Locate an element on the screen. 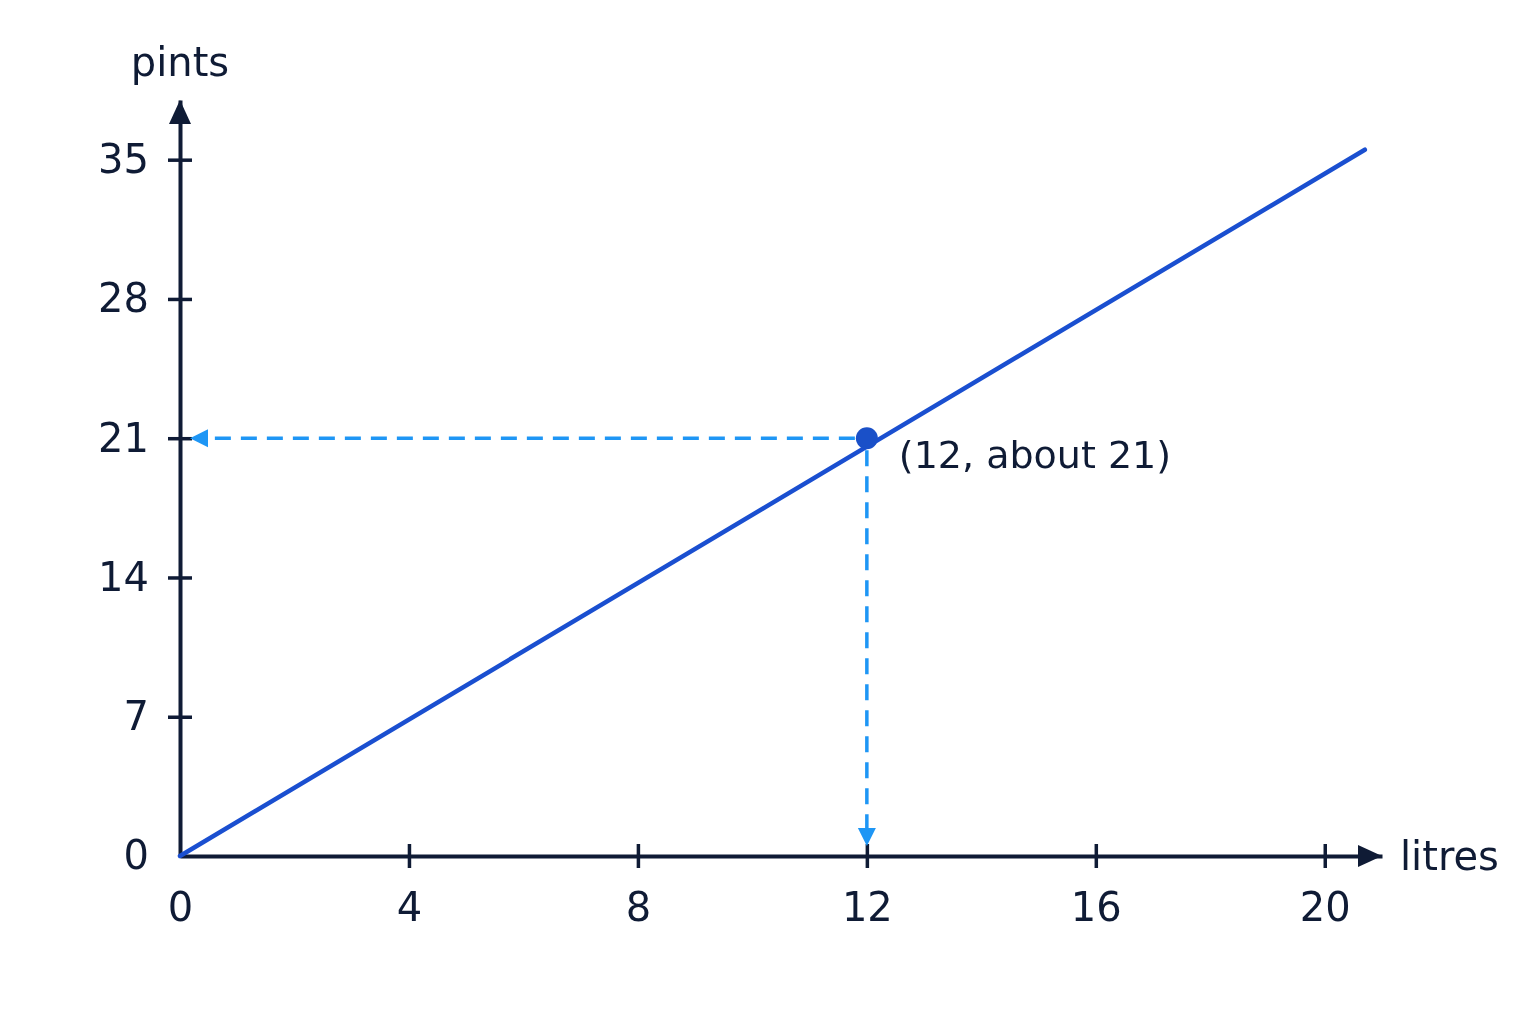 The height and width of the screenshot is (1024, 1536). x-tick-label: 8 is located at coordinates (638, 907).